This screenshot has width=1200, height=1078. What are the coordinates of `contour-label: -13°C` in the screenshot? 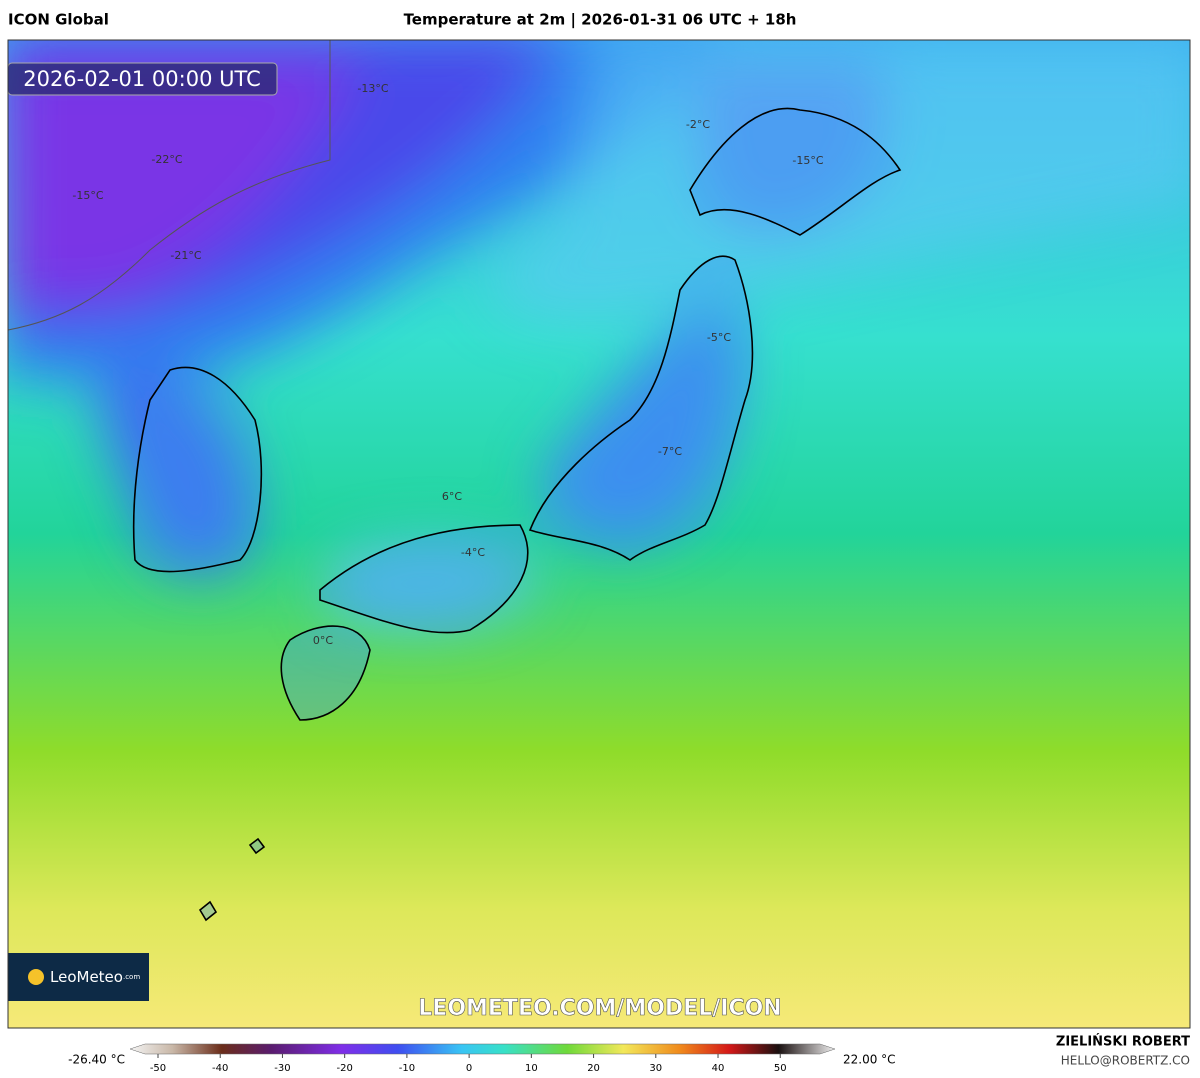 It's located at (372, 88).